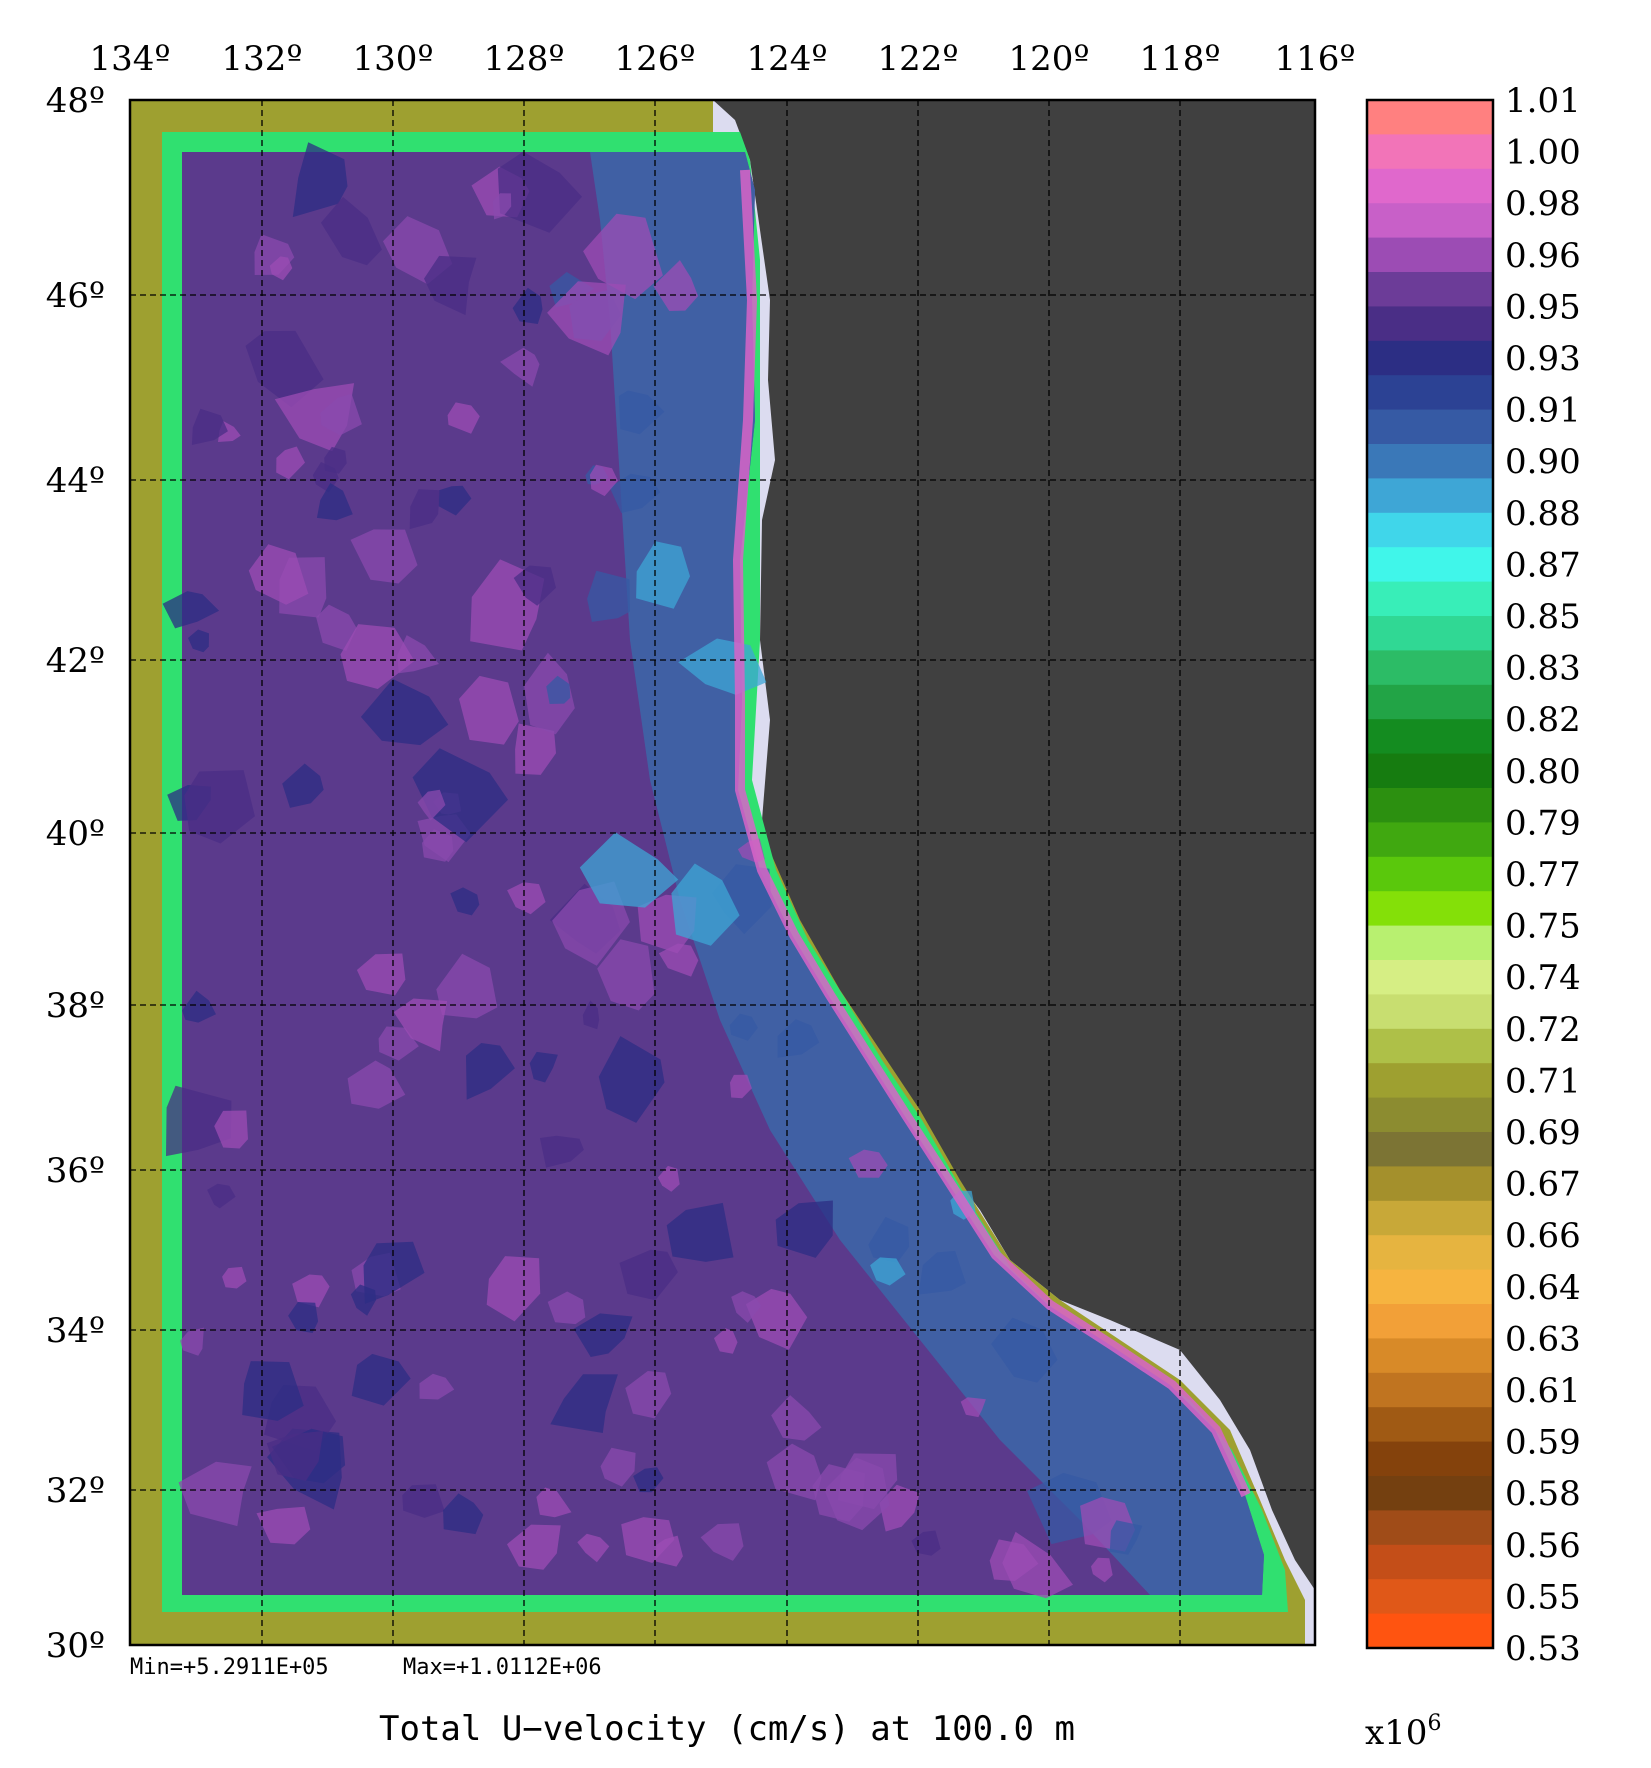 This screenshot has height=1768, width=1651. What do you see at coordinates (75, 873) in the screenshot?
I see `latitude-tick-labels: 48º 46º 44º 42º 40º 38º 36º 34º 32º 30º` at bounding box center [75, 873].